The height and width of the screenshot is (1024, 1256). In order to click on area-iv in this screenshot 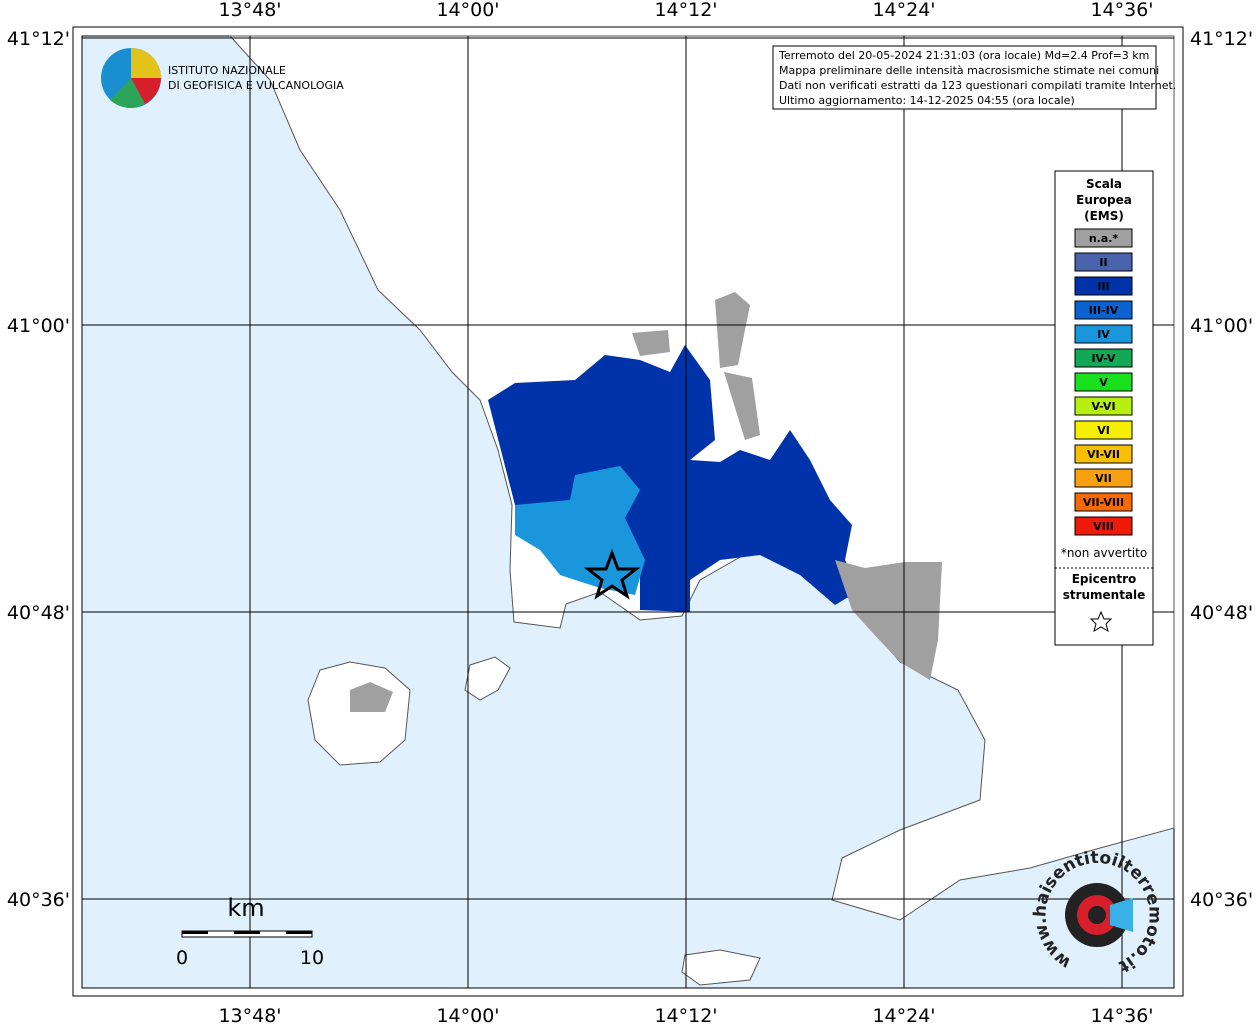, I will do `click(580, 530)`.